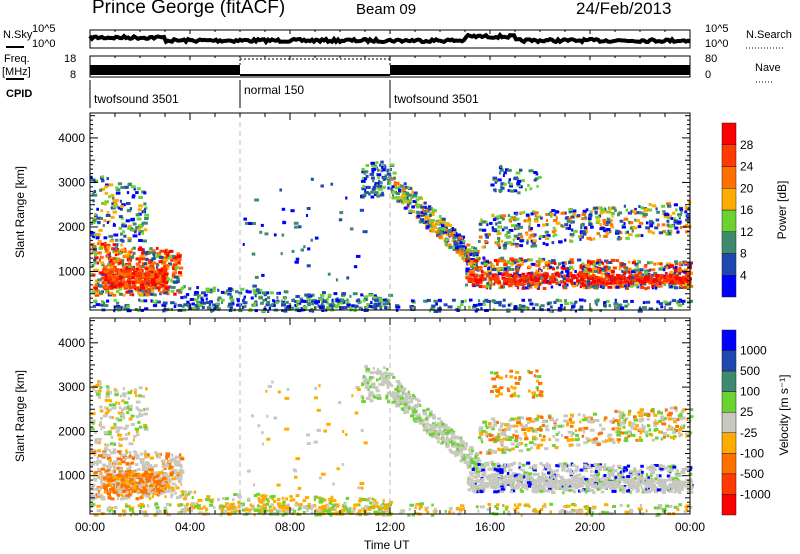 The image size is (800, 554). What do you see at coordinates (747, 210) in the screenshot?
I see `power-colorbar-tick: 16` at bounding box center [747, 210].